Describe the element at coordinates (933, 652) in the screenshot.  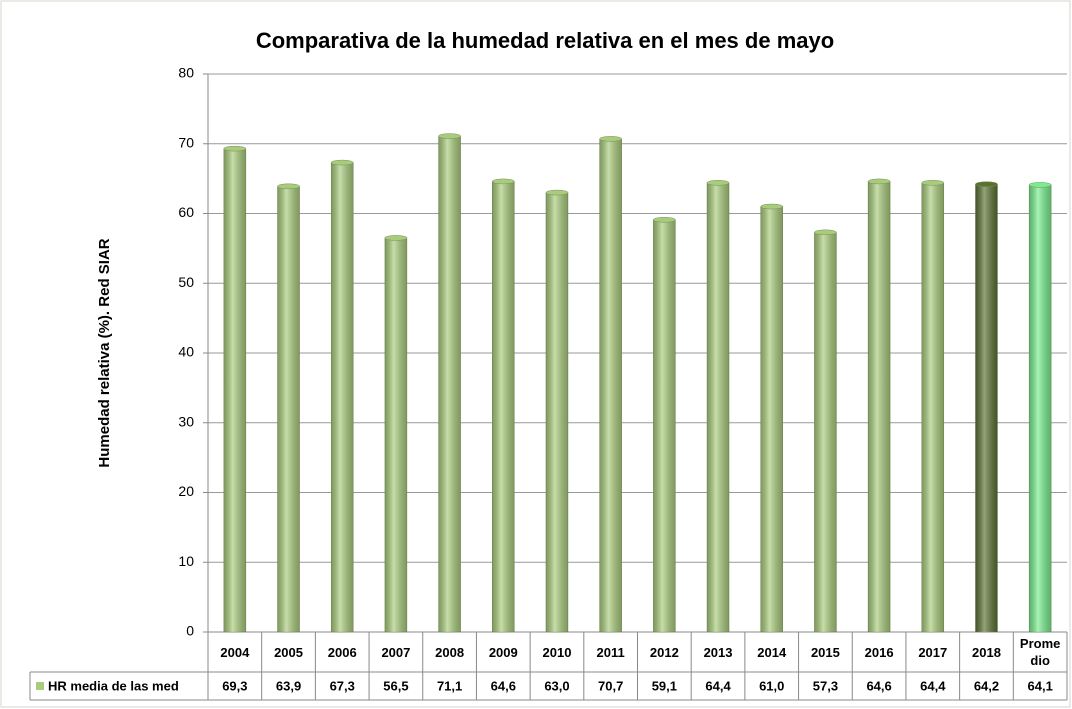
I see `x-tick-label: 2017` at that location.